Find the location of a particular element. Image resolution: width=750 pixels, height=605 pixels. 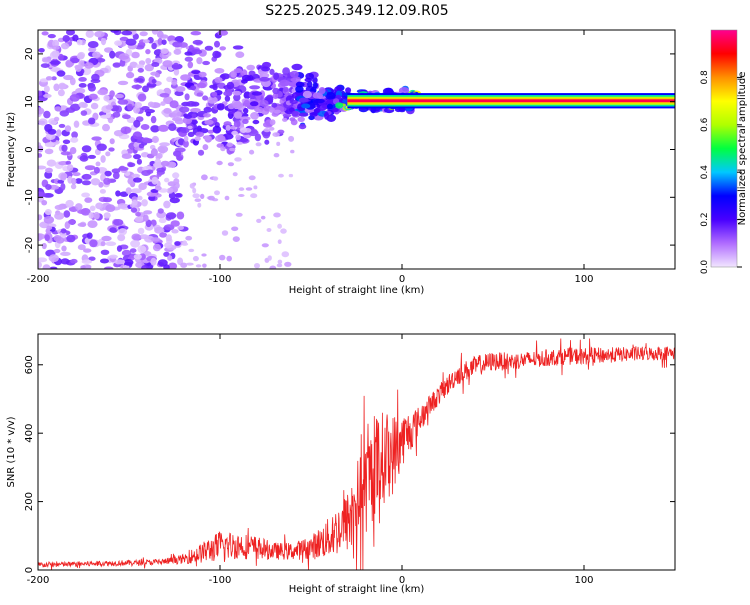

spectrogram-ytick-label: 20 is located at coordinates (29, 54).